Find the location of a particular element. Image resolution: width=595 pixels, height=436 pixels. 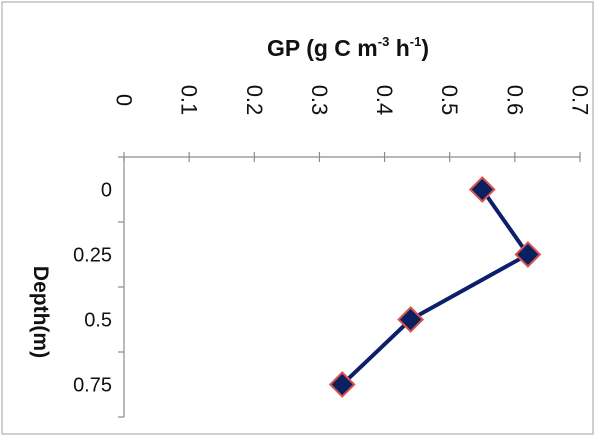

x-tick-label: 0.7 is located at coordinates (580, 100).